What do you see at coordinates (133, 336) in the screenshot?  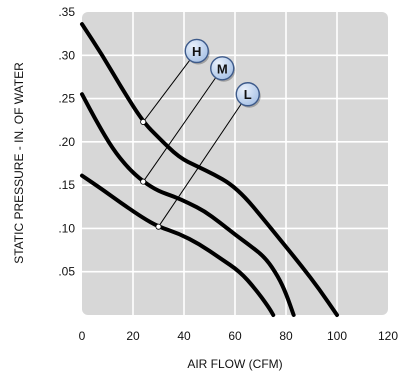 I see `x-tick-label: 20` at bounding box center [133, 336].